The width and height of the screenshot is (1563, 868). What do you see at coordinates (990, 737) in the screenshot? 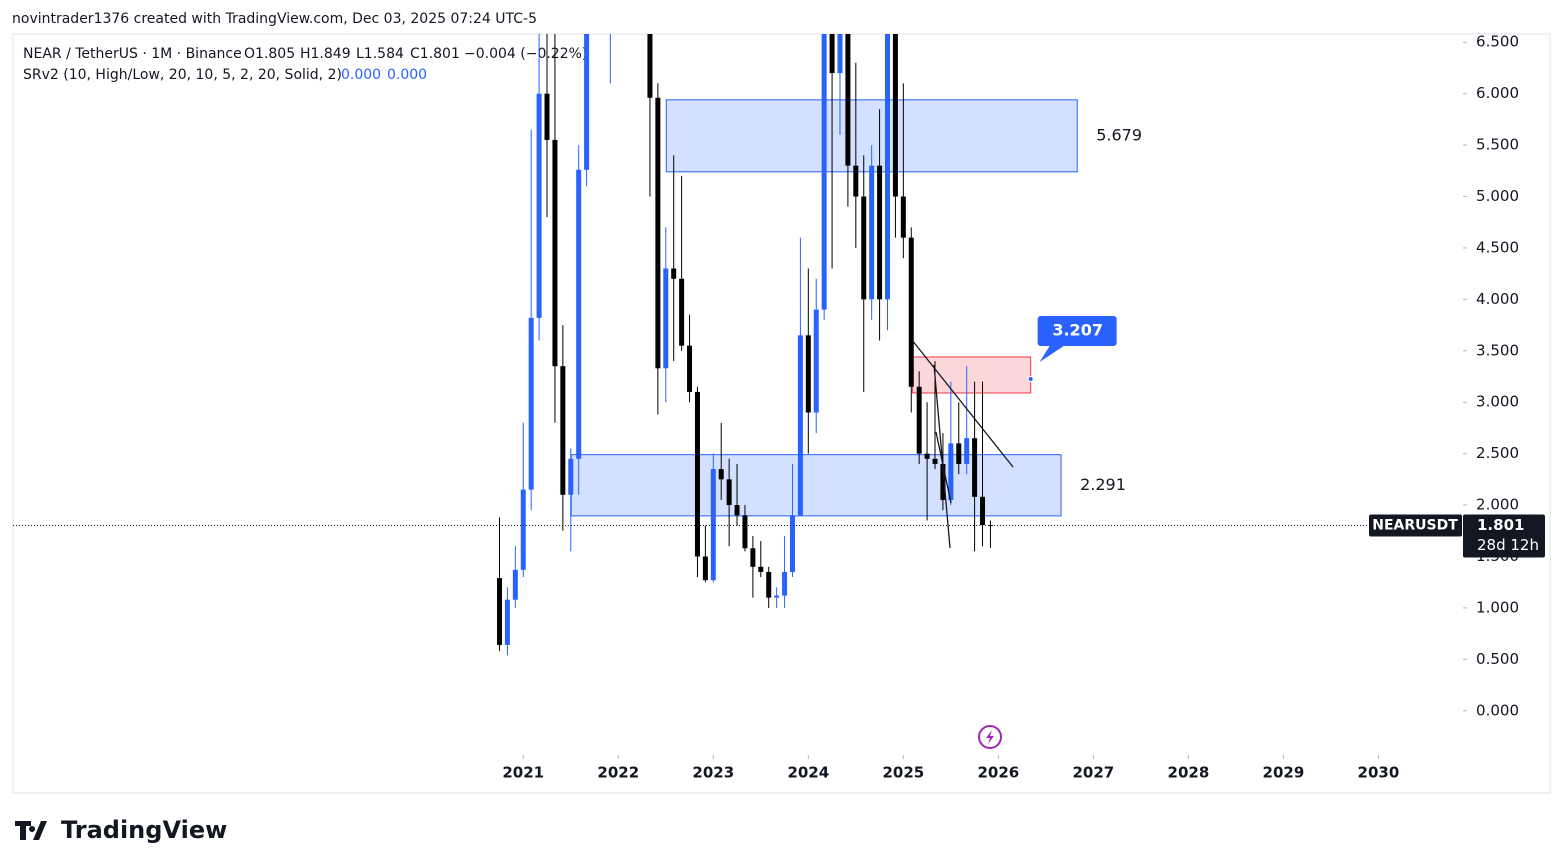
I see `lightning-icon` at bounding box center [990, 737].